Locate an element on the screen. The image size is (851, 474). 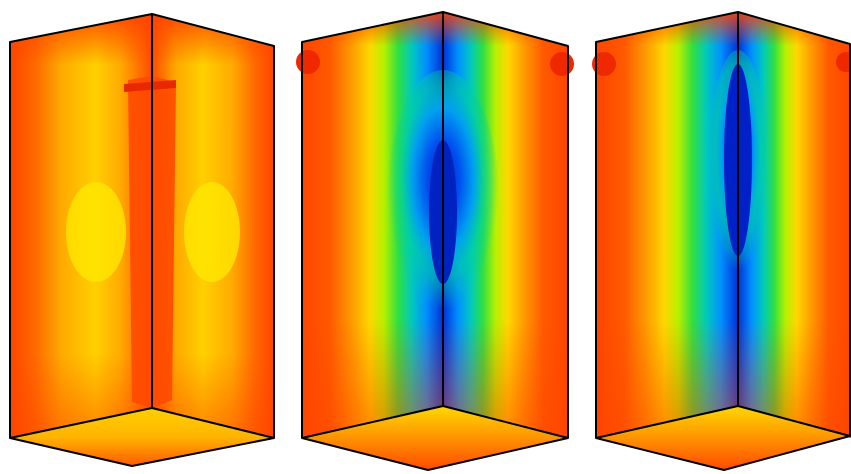
panel-3-corner-spot-left is located at coordinates (604, 64).